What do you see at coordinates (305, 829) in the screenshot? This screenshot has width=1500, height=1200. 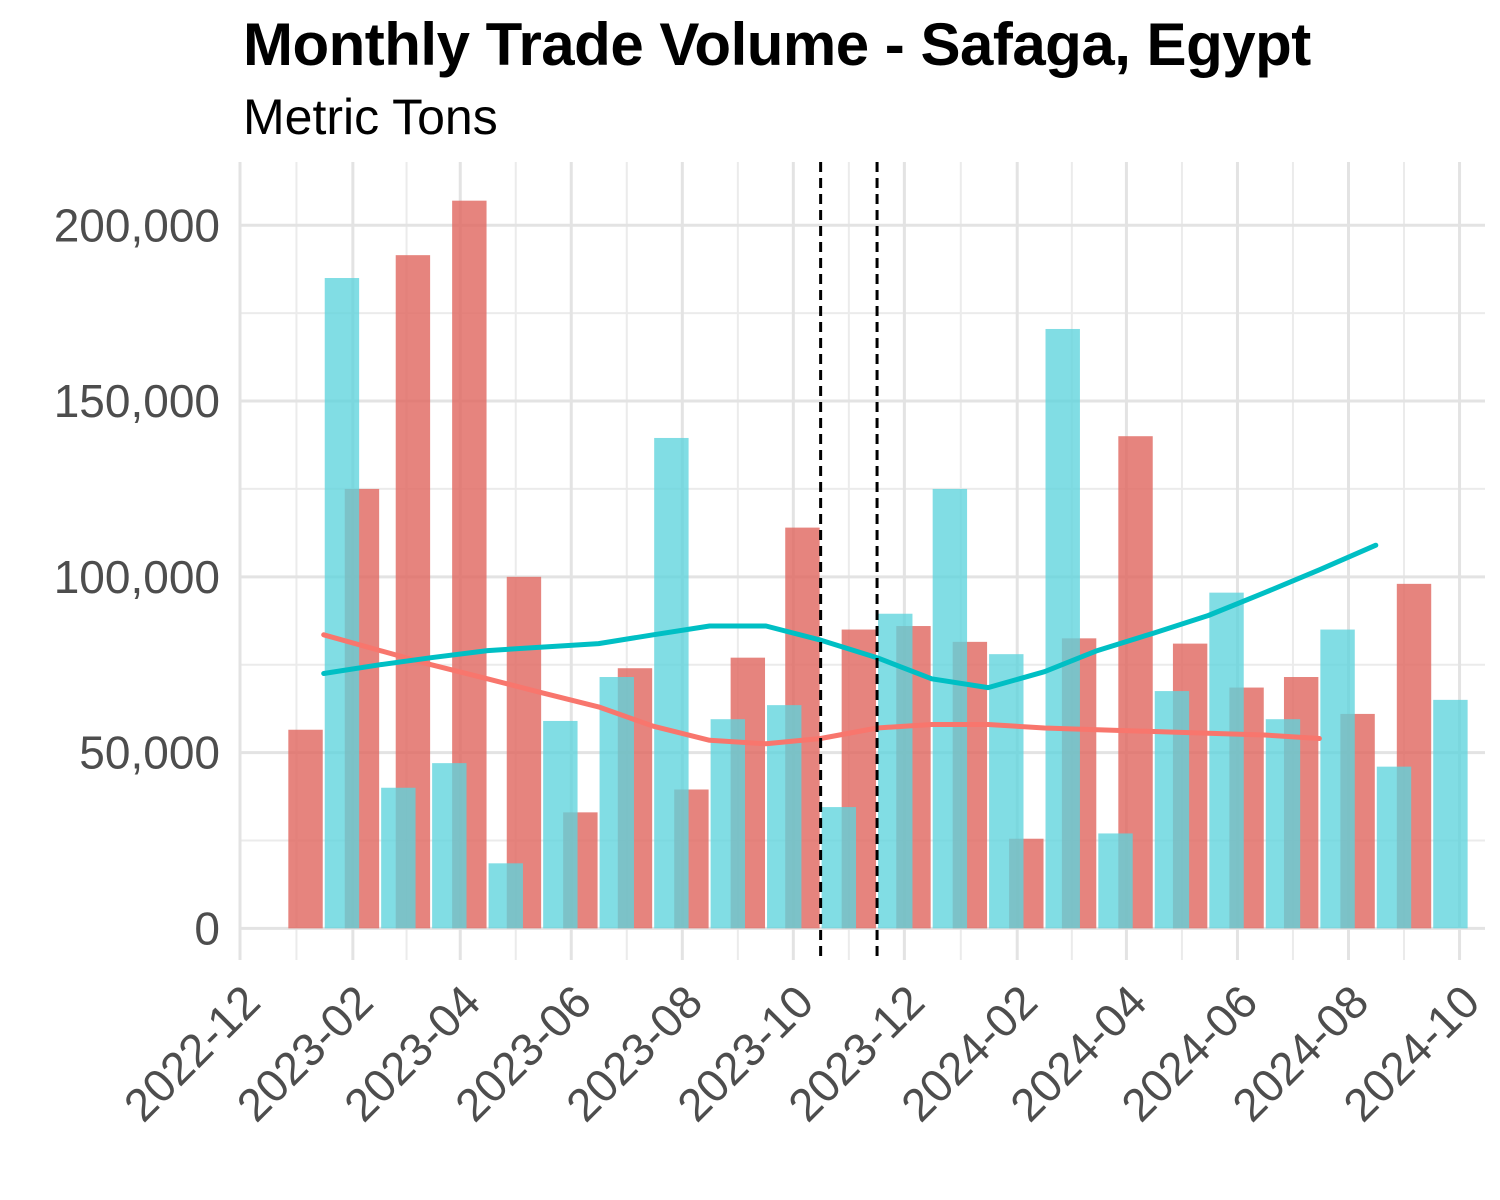 I see `bar-a` at bounding box center [305, 829].